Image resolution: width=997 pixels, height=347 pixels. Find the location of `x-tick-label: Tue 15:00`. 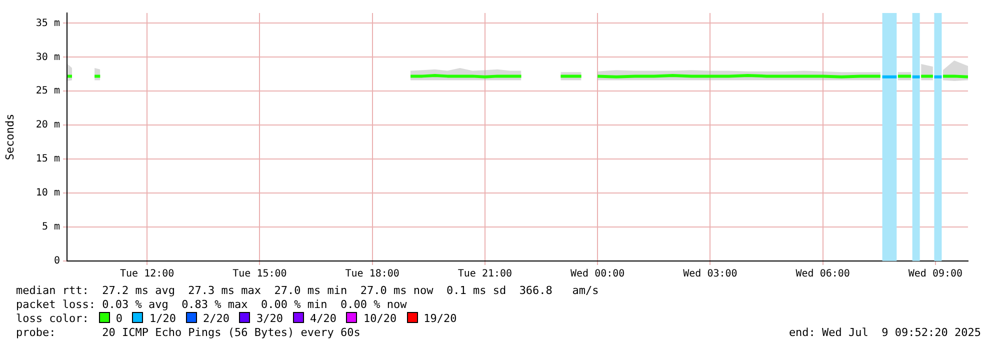

x-tick-label: Tue 15:00 is located at coordinates (259, 274).